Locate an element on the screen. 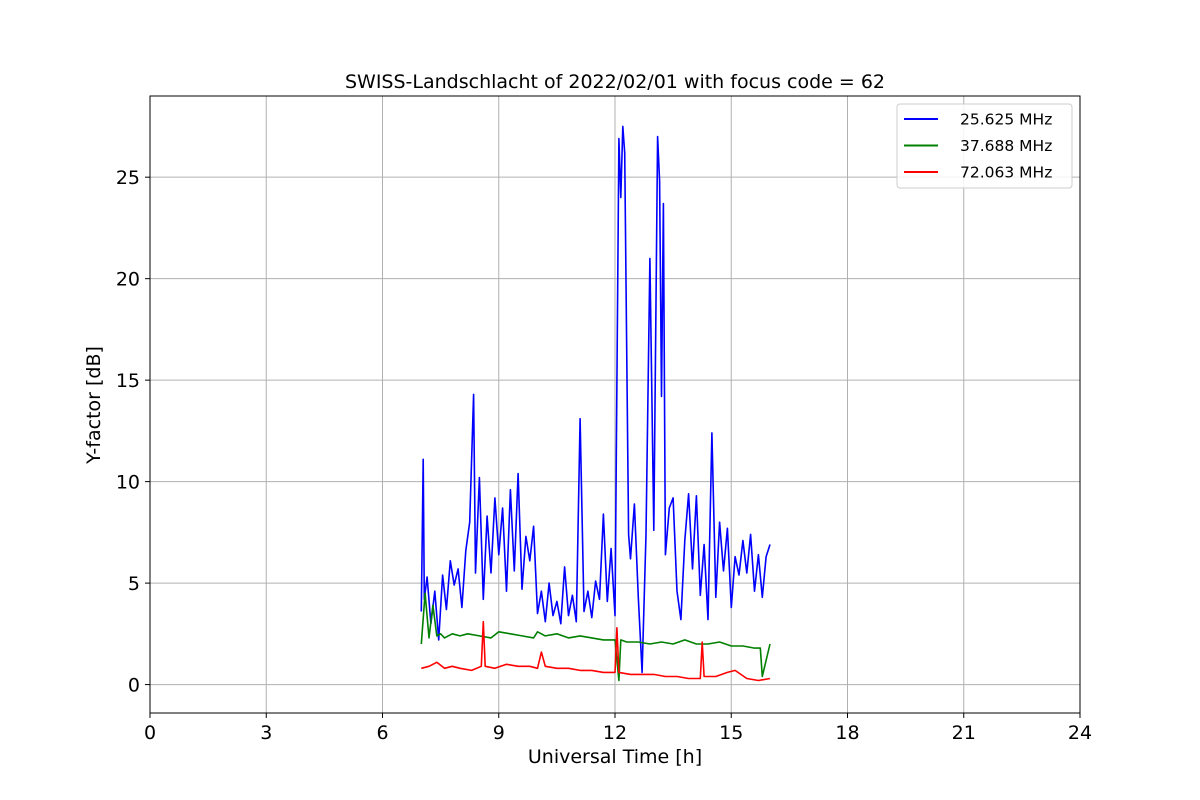  y-tick-label: 15 is located at coordinates (128, 381).